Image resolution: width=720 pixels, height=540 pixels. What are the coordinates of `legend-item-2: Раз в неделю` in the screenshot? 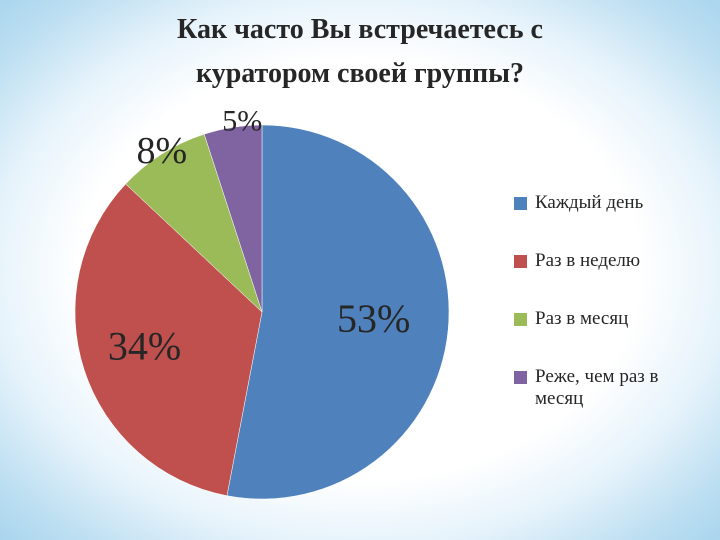 It's located at (614, 261).